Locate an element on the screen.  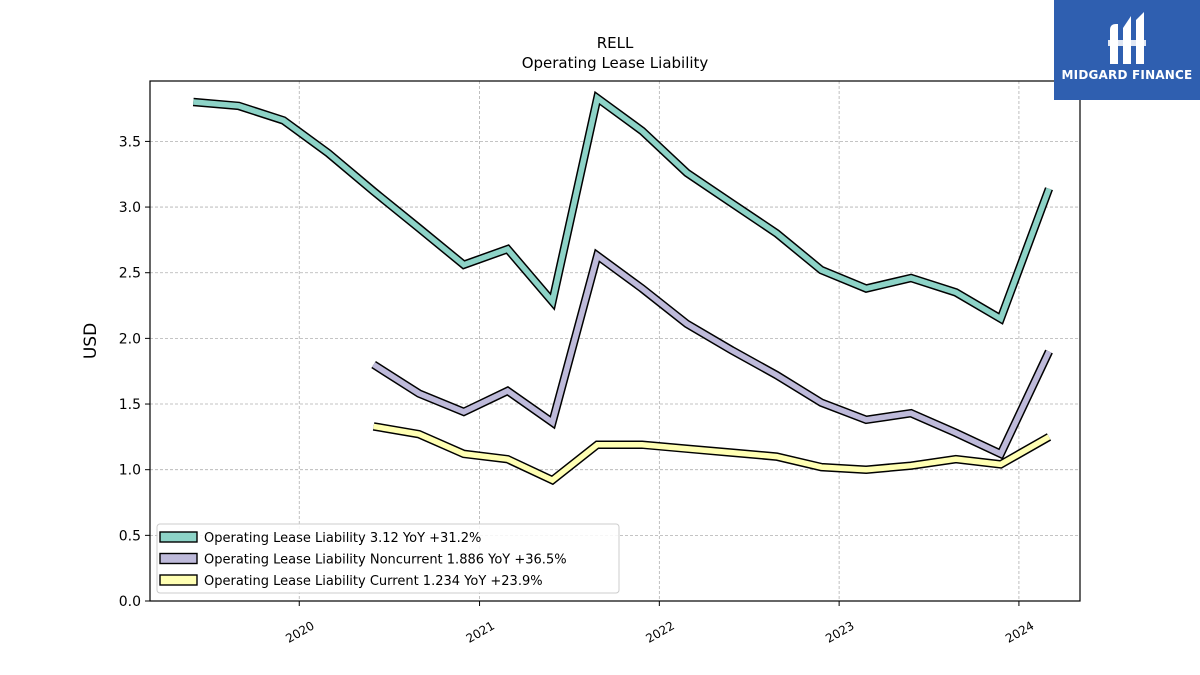
chart-title: RELL is located at coordinates (615, 43).